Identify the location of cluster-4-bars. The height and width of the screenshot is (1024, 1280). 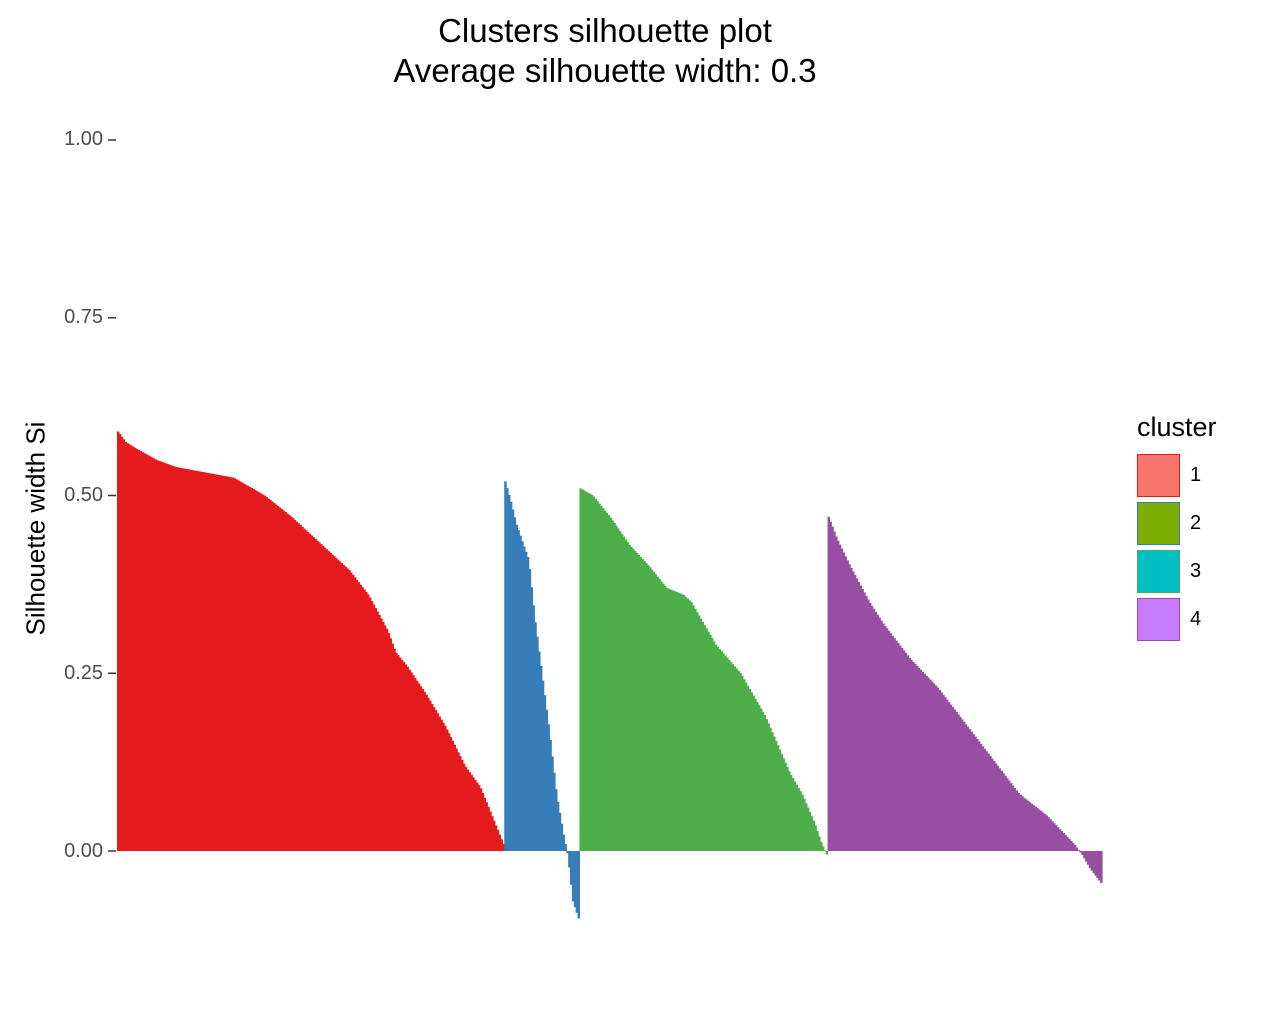
(965, 699).